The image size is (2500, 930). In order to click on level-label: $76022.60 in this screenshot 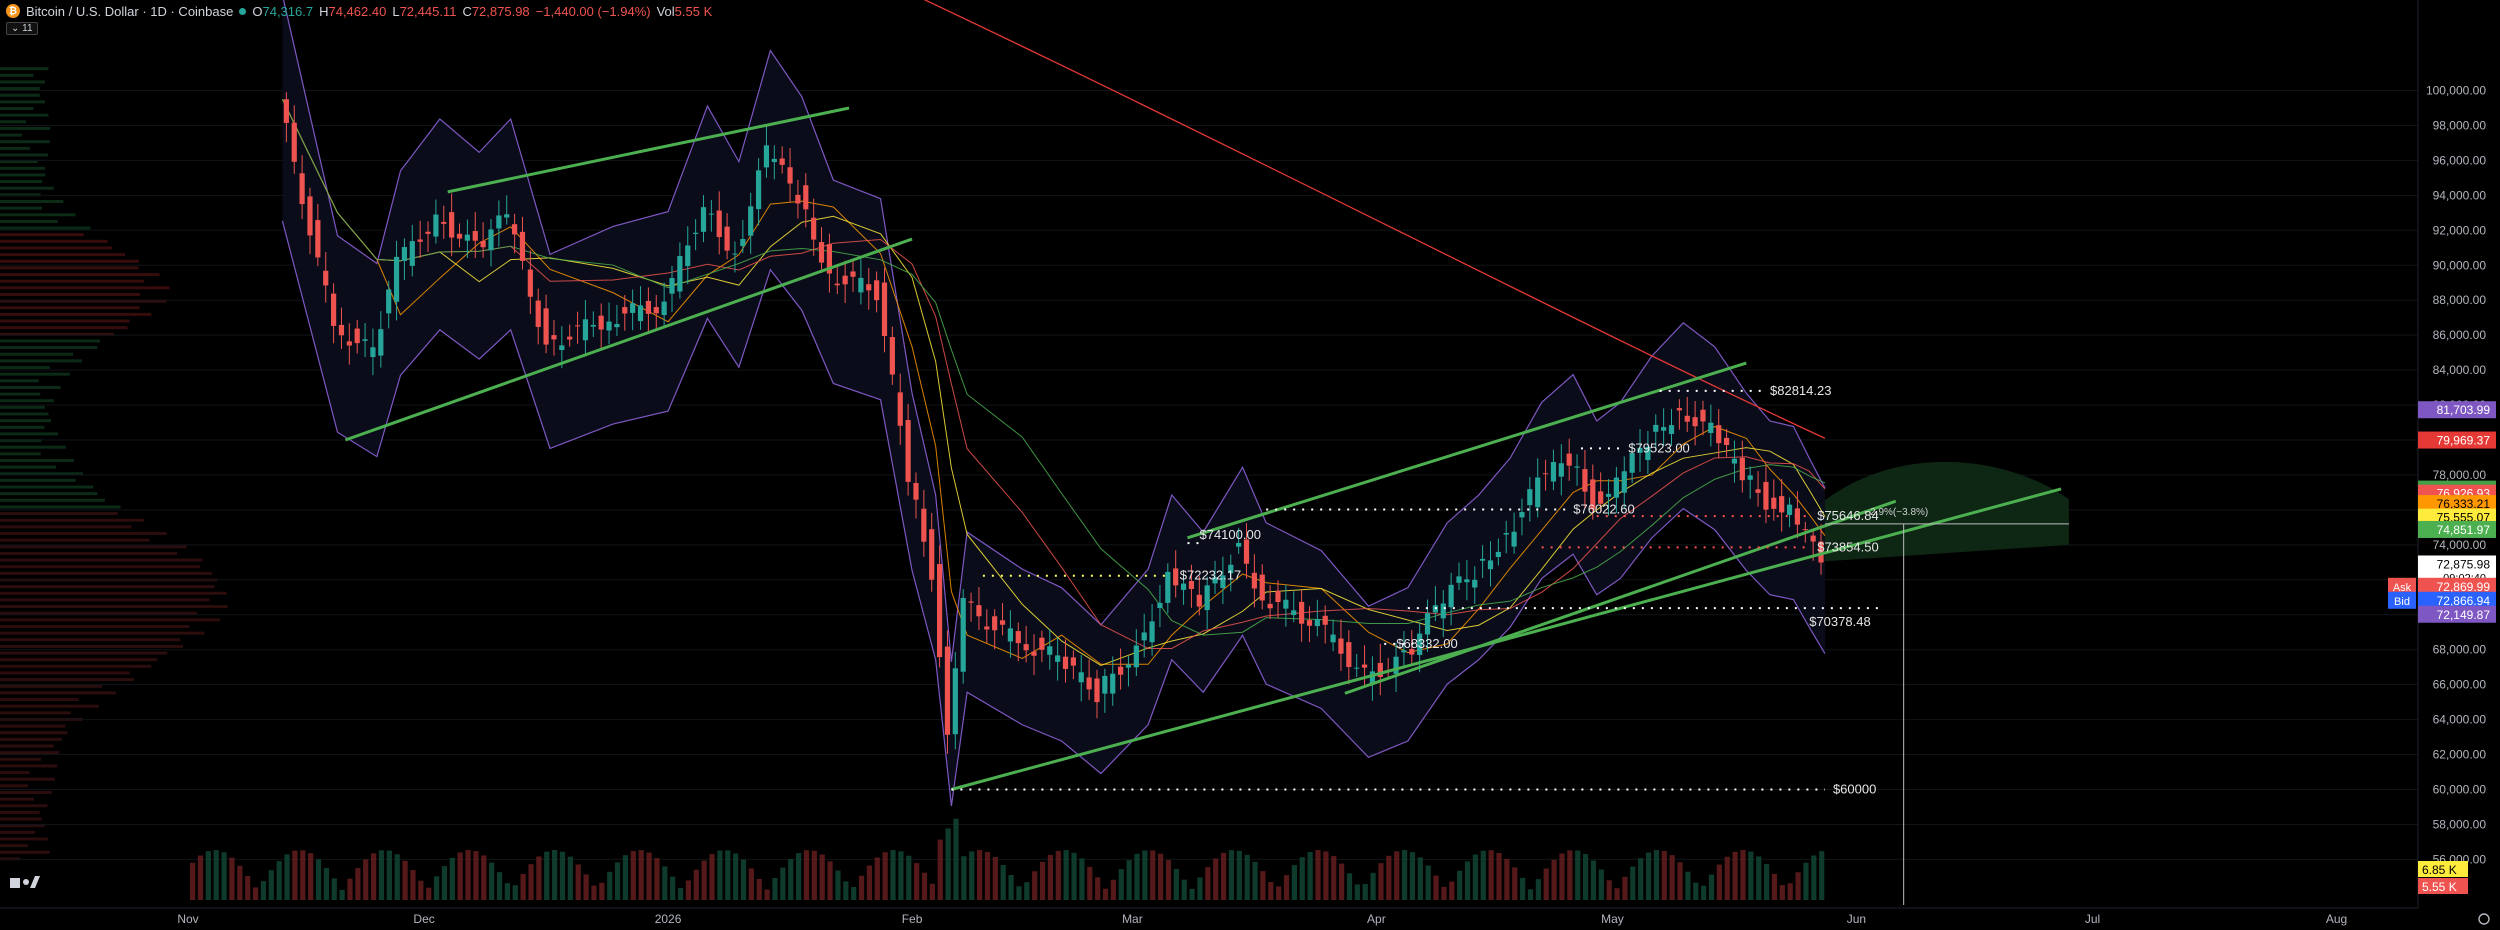, I will do `click(1603, 509)`.